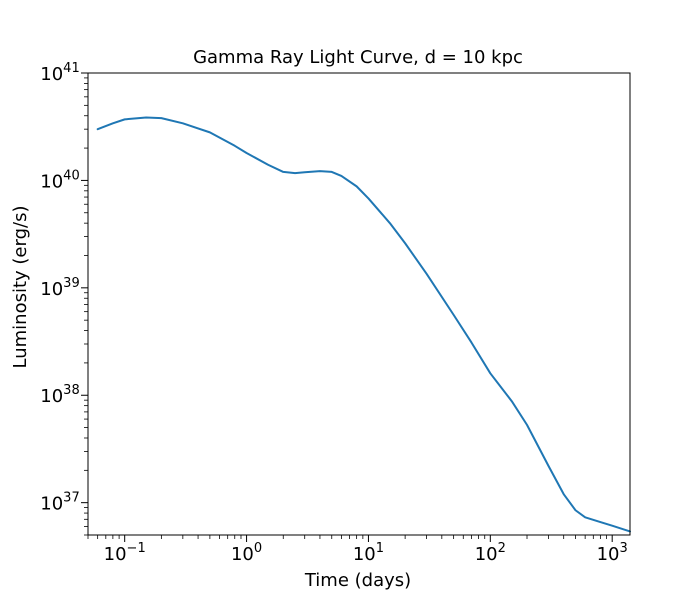  I want to click on x-tick-label: 10², so click(490, 553).